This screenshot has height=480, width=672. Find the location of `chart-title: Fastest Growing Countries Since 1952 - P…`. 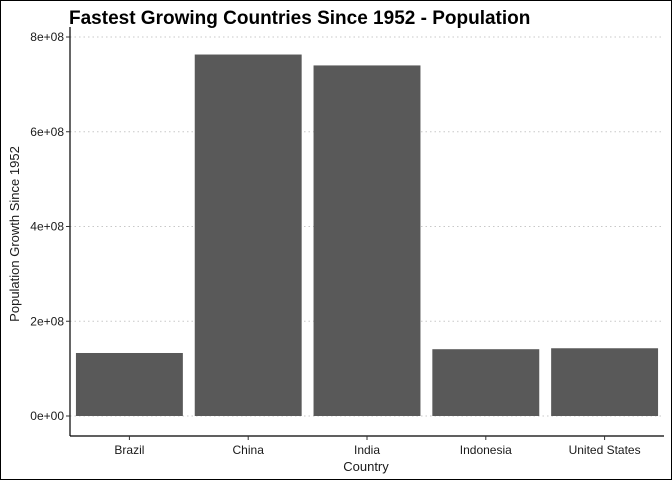

chart-title: Fastest Growing Countries Since 1952 - P… is located at coordinates (299, 18).